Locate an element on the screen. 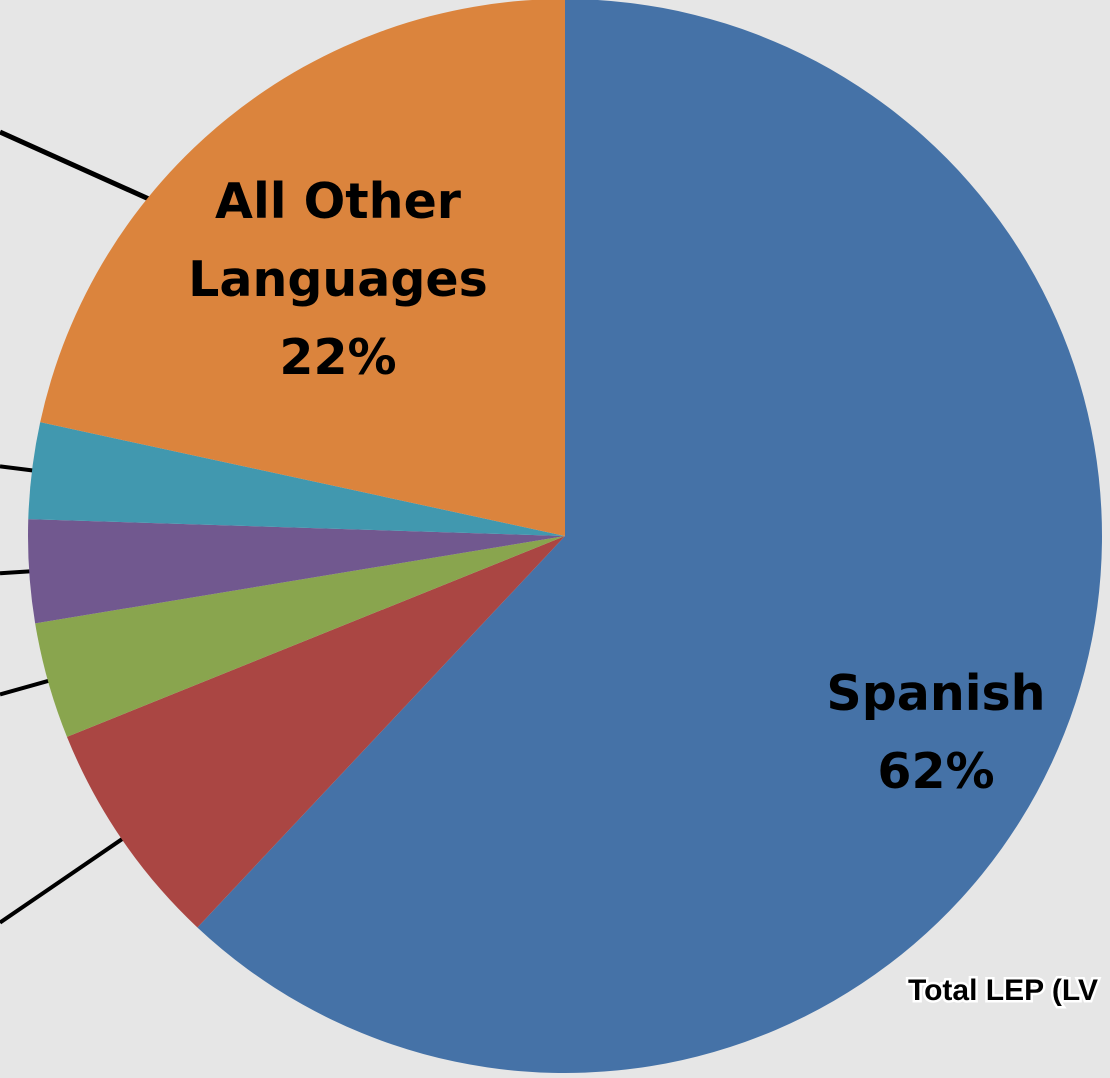  slice-label-all-other-line2: Languages is located at coordinates (338, 279).